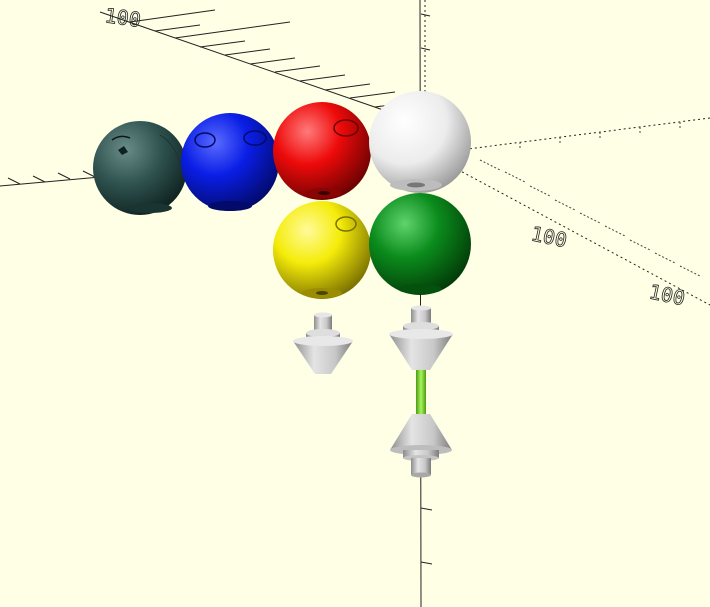  What do you see at coordinates (122, 17) in the screenshot?
I see `axis-label-upper-left: 100` at bounding box center [122, 17].